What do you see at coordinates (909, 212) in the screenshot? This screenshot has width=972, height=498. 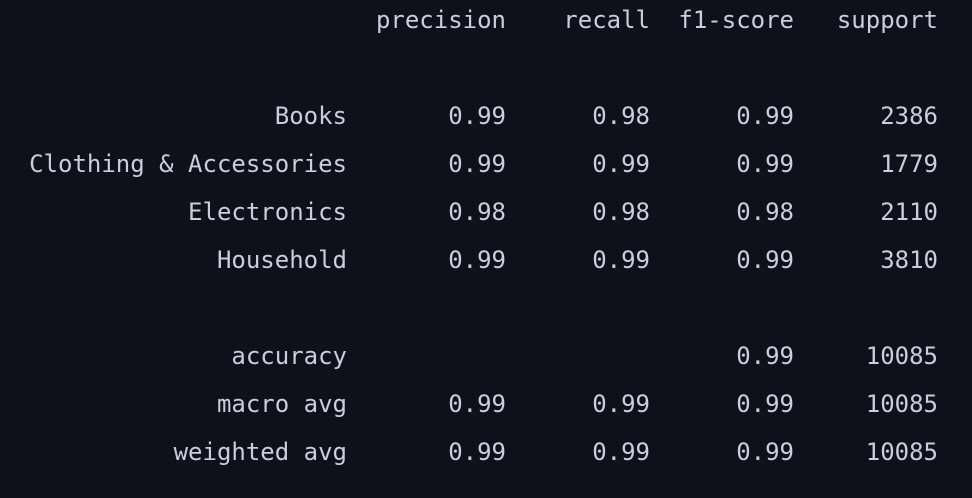 I see `row-support: 2110` at bounding box center [909, 212].